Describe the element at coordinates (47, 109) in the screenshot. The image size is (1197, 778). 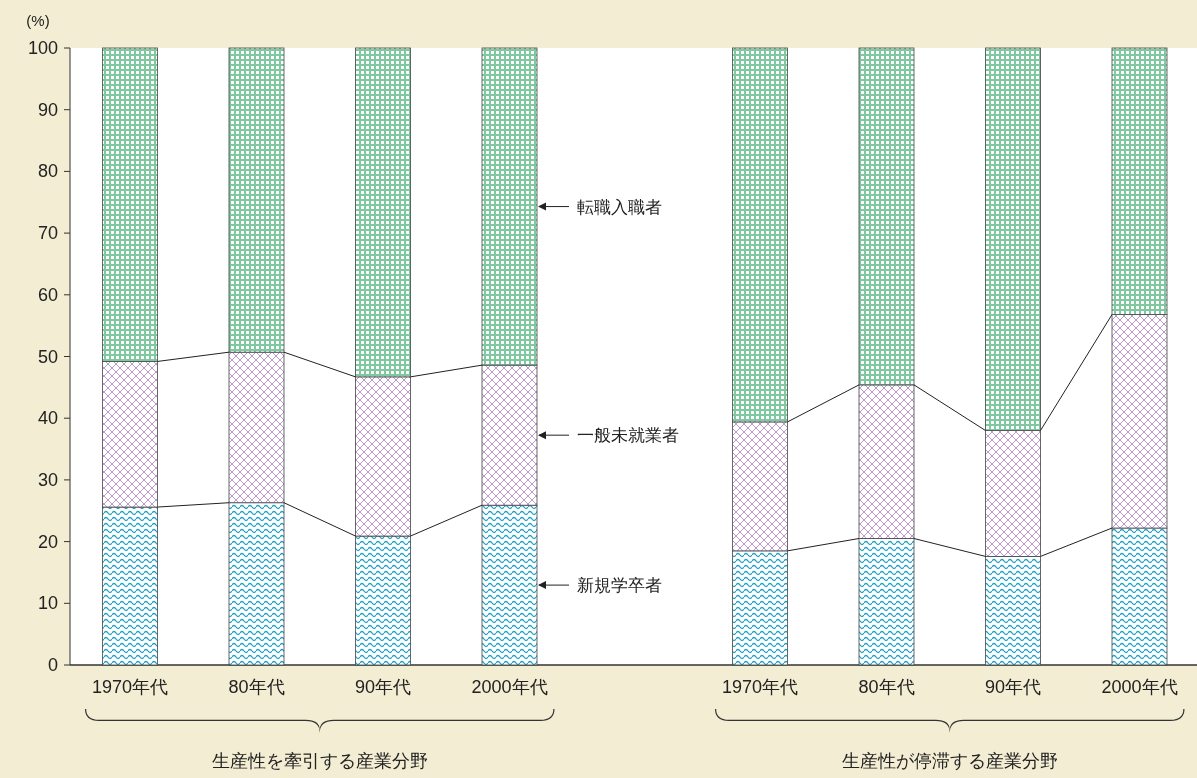
I see `y-tick-label: 90` at that location.